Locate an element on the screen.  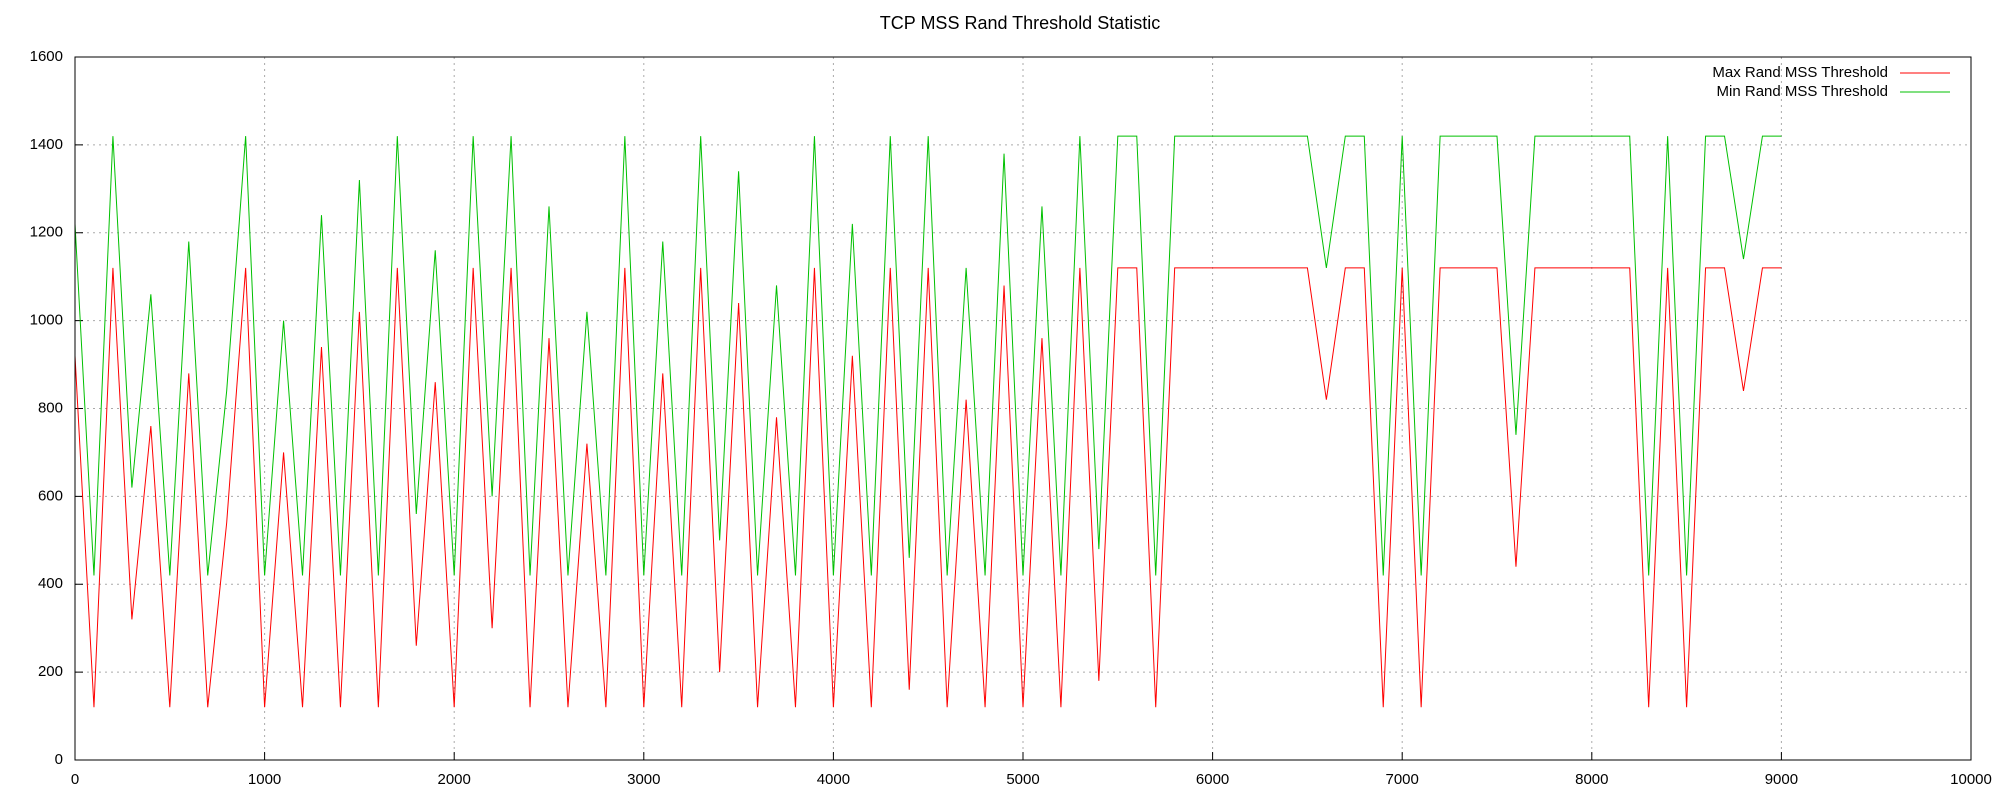
y-tick-label: 1000 is located at coordinates (46, 320).